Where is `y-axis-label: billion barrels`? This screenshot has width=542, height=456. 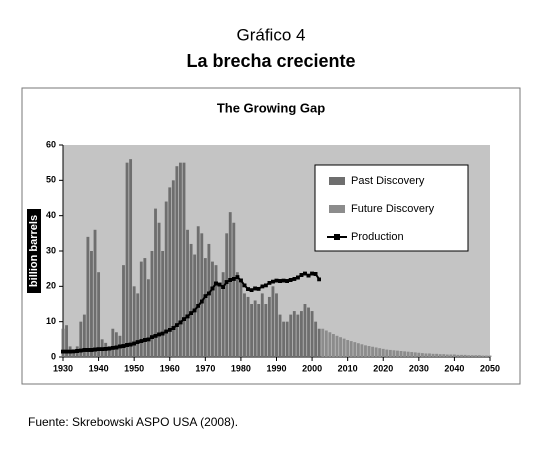 y-axis-label: billion barrels is located at coordinates (34, 251).